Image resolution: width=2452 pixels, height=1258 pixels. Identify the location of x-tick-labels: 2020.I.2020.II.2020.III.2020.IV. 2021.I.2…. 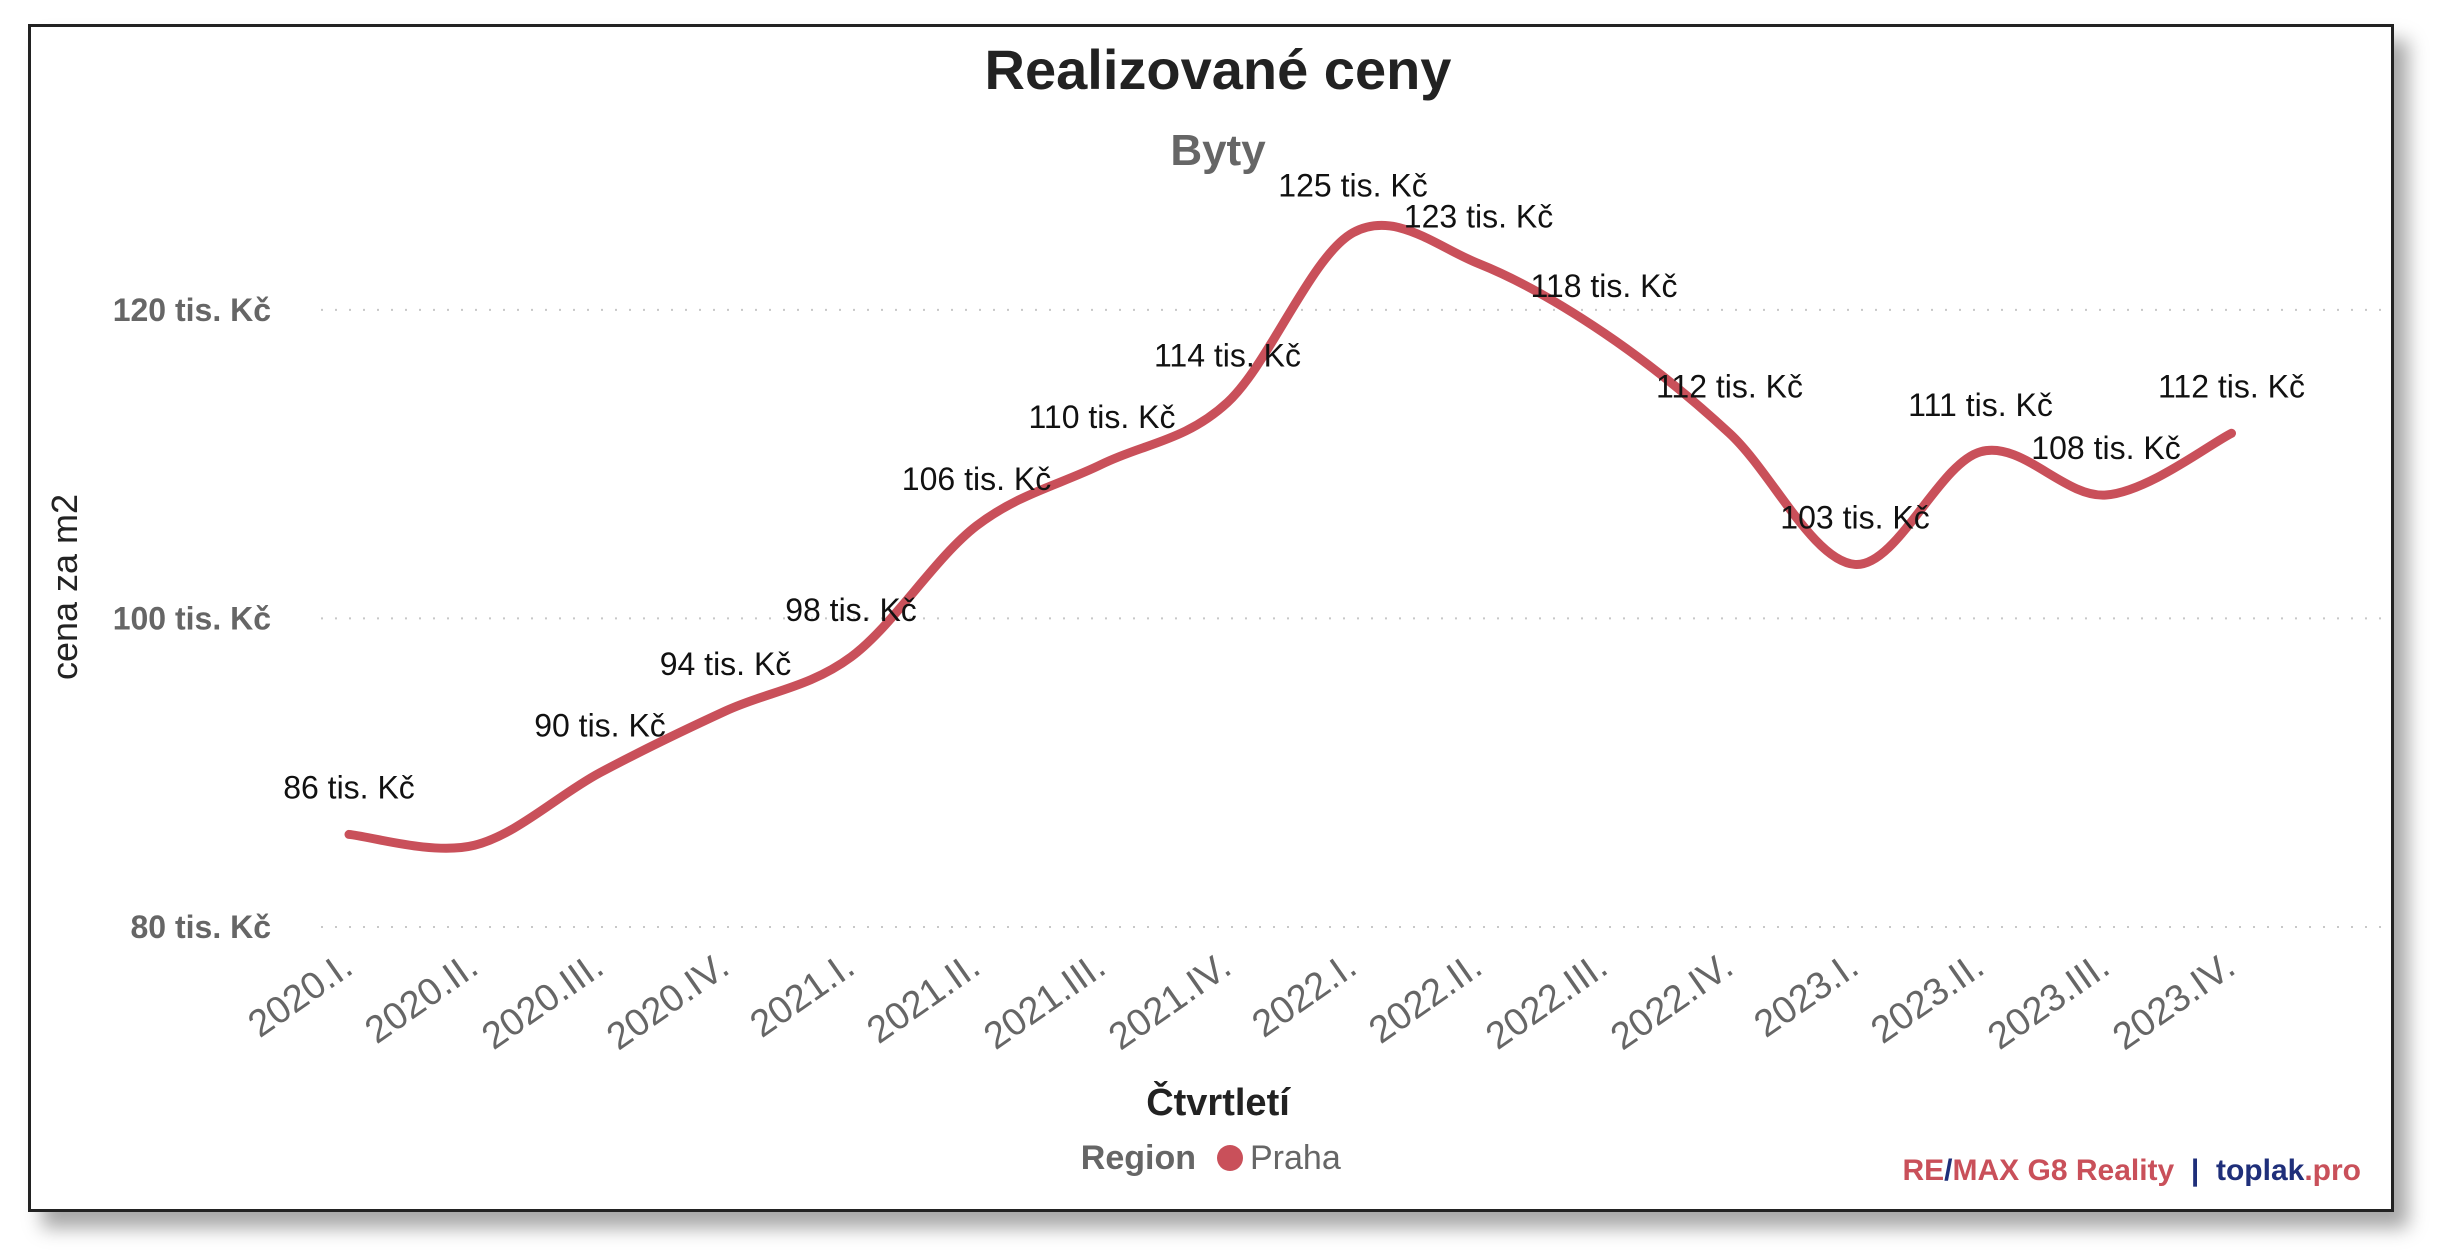
(1242, 1002).